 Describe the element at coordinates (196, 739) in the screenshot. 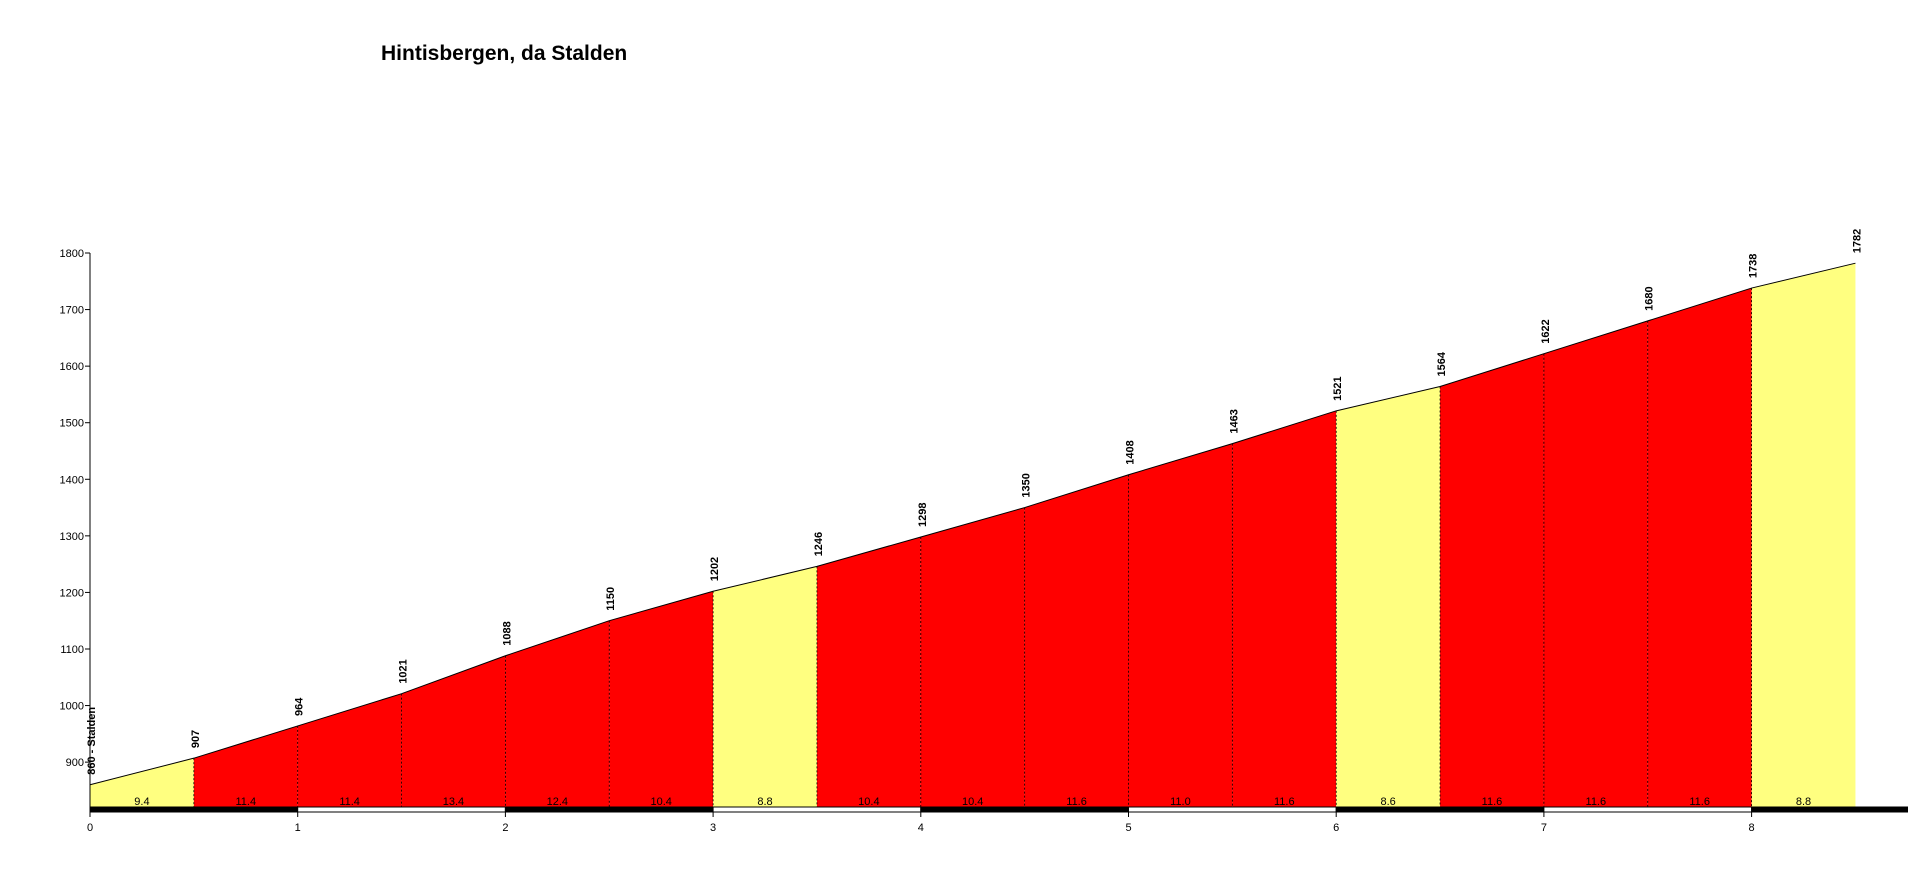

I see `elevation-label-1: 907` at that location.